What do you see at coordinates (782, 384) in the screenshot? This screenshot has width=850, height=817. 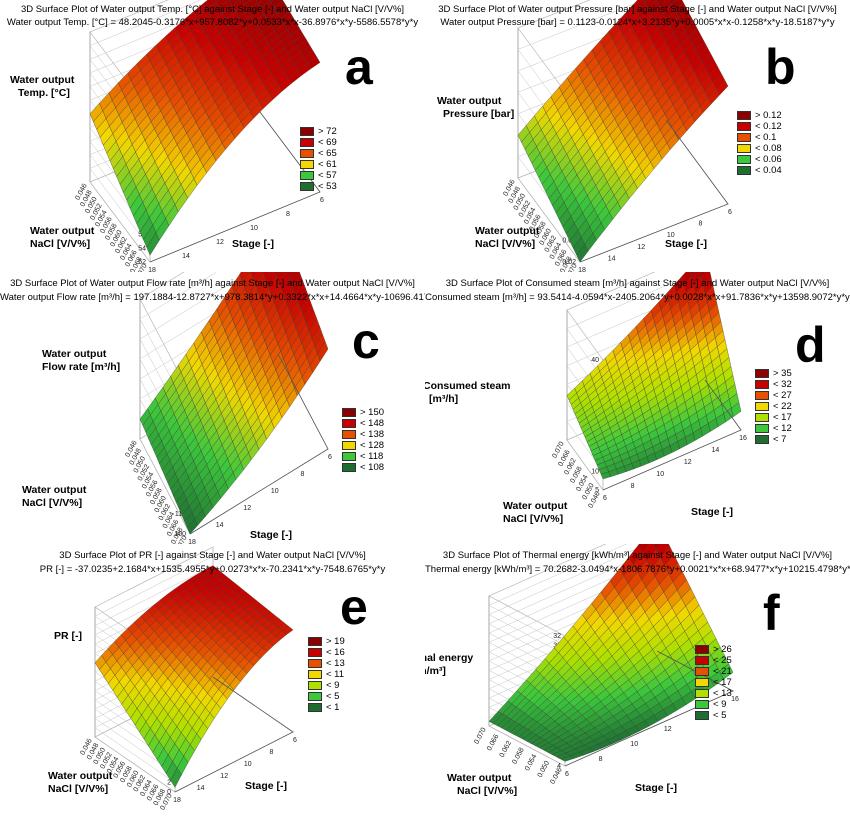 I see `legend-label: < 32` at bounding box center [782, 384].